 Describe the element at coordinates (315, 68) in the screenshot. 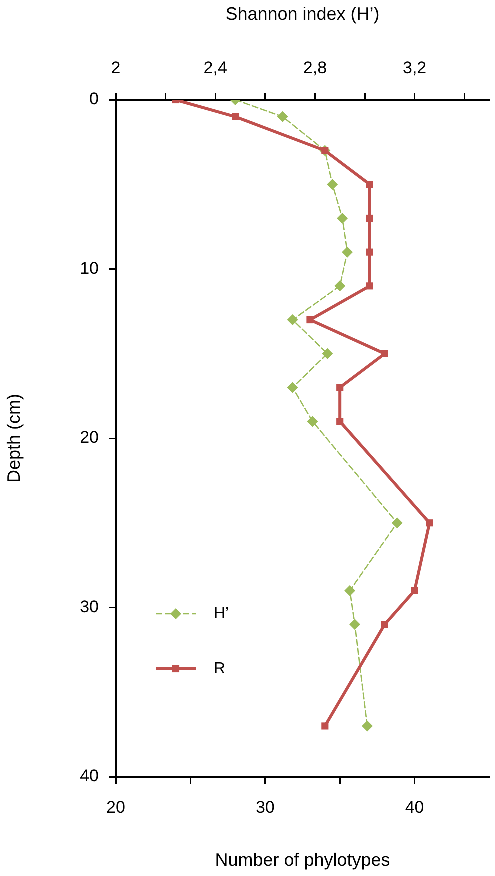

I see `x2-tick-label: 2,8` at that location.